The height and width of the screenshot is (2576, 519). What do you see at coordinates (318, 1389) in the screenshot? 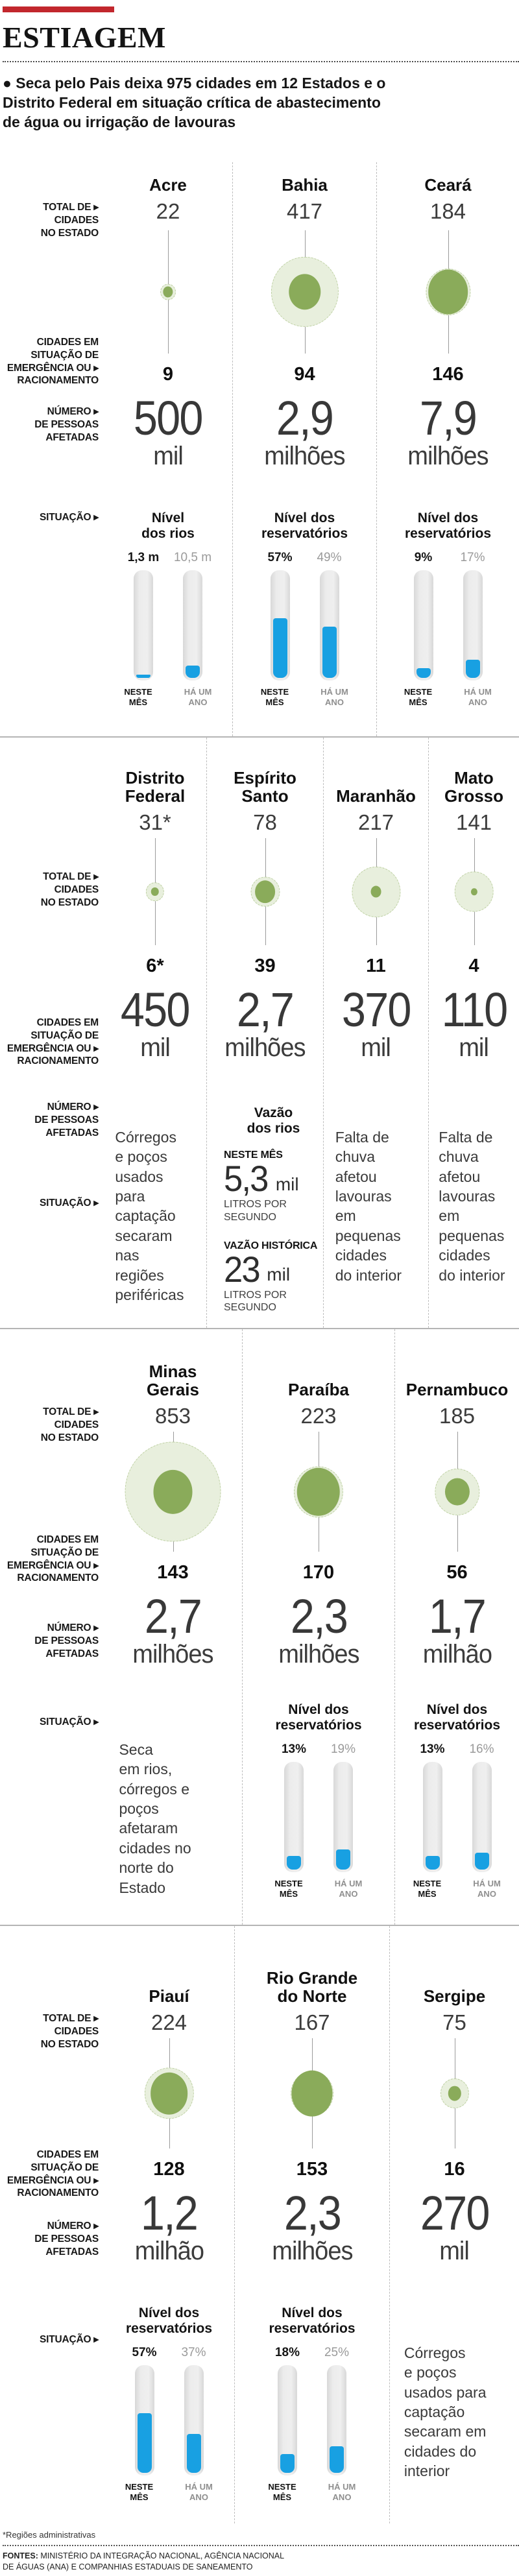
I see `state-name: Paraíba` at bounding box center [318, 1389].